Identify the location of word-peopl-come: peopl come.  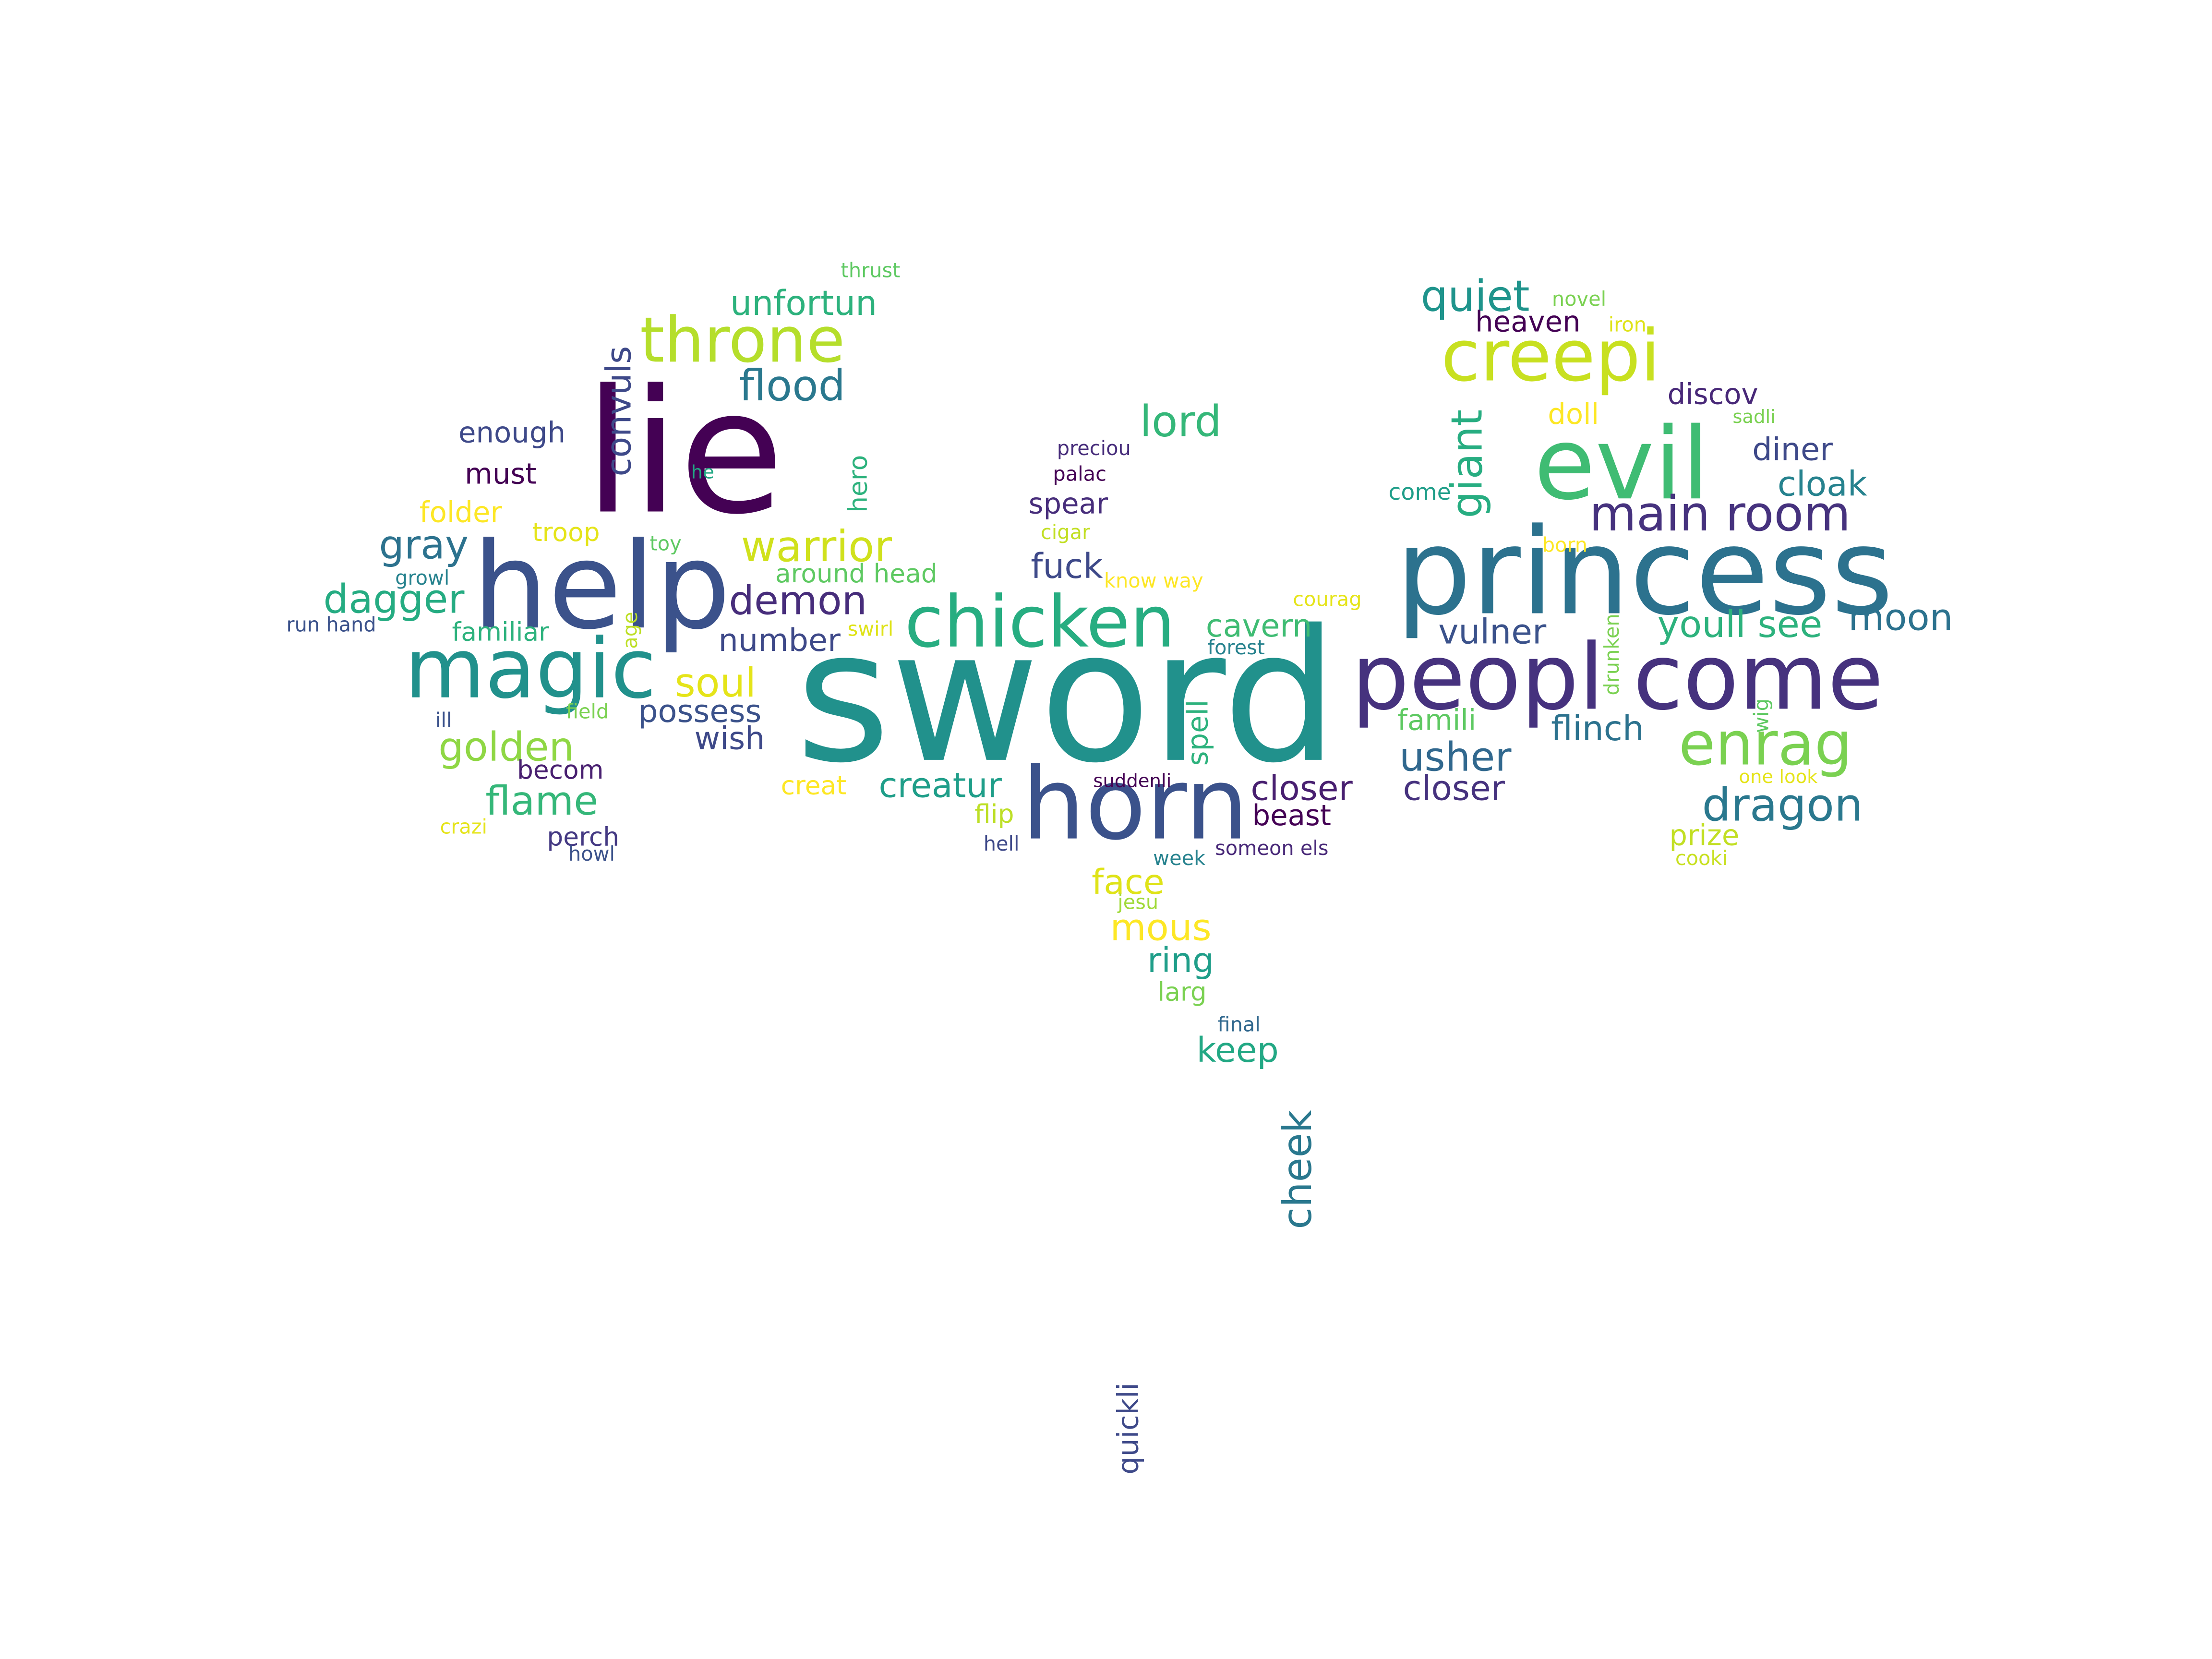
(1617, 677).